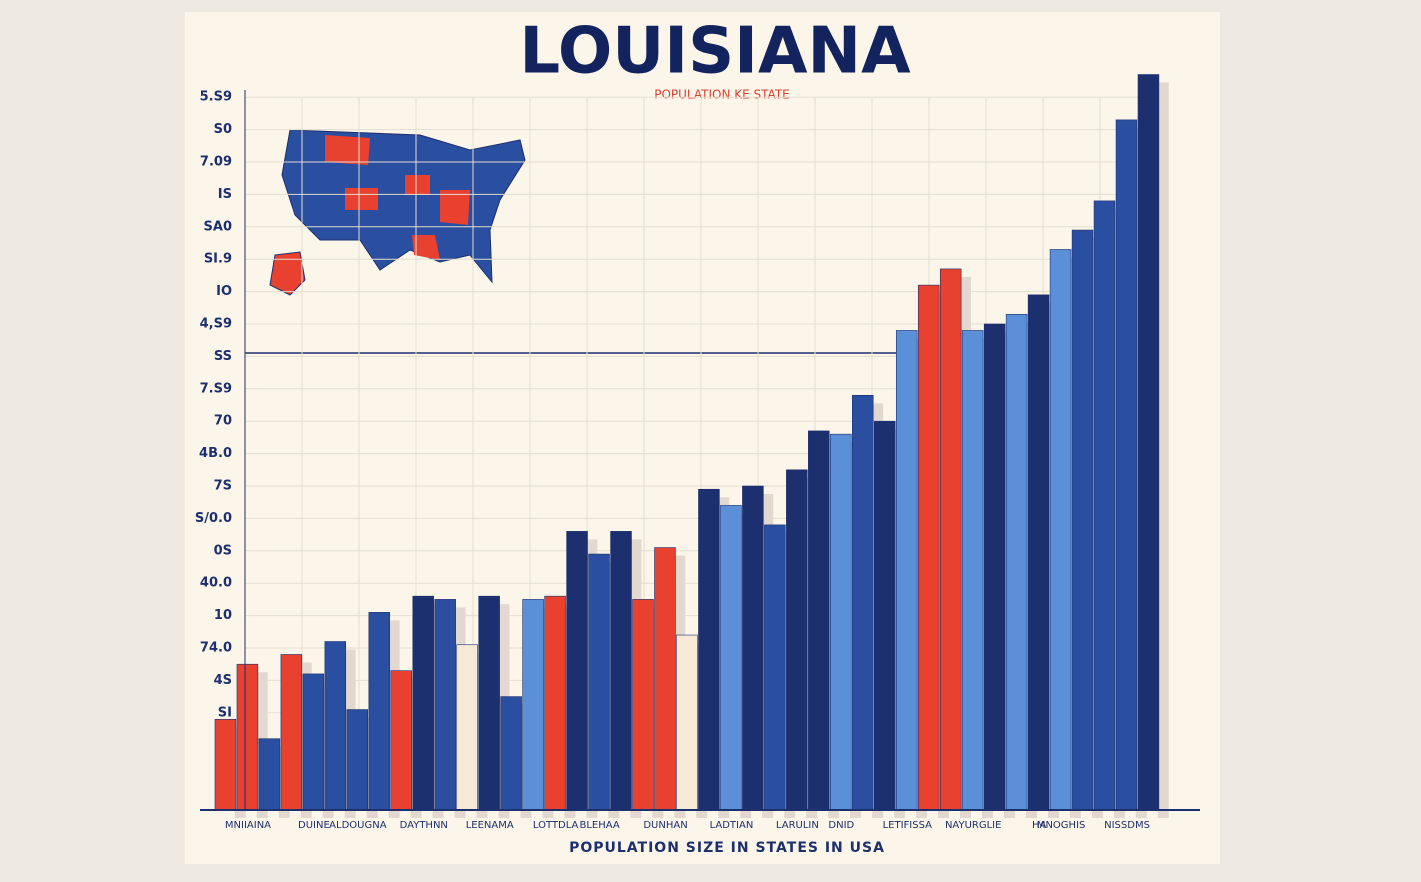 Image resolution: width=1421 pixels, height=882 pixels. I want to click on y-tick-label: IS, so click(225, 194).